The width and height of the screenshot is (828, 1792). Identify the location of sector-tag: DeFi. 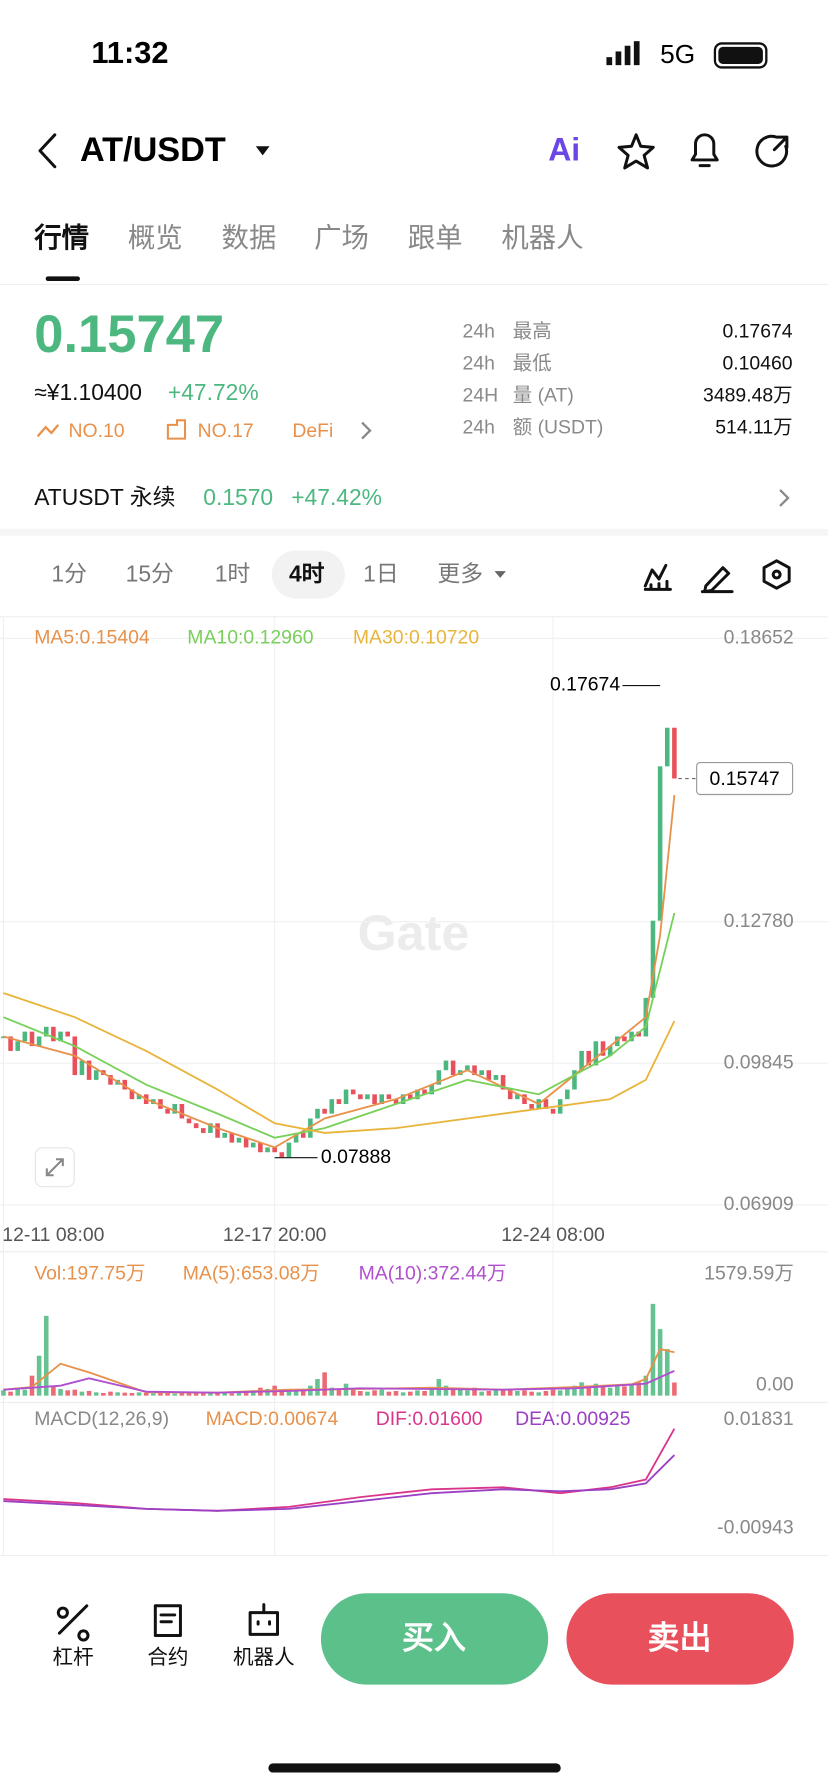
(312, 431).